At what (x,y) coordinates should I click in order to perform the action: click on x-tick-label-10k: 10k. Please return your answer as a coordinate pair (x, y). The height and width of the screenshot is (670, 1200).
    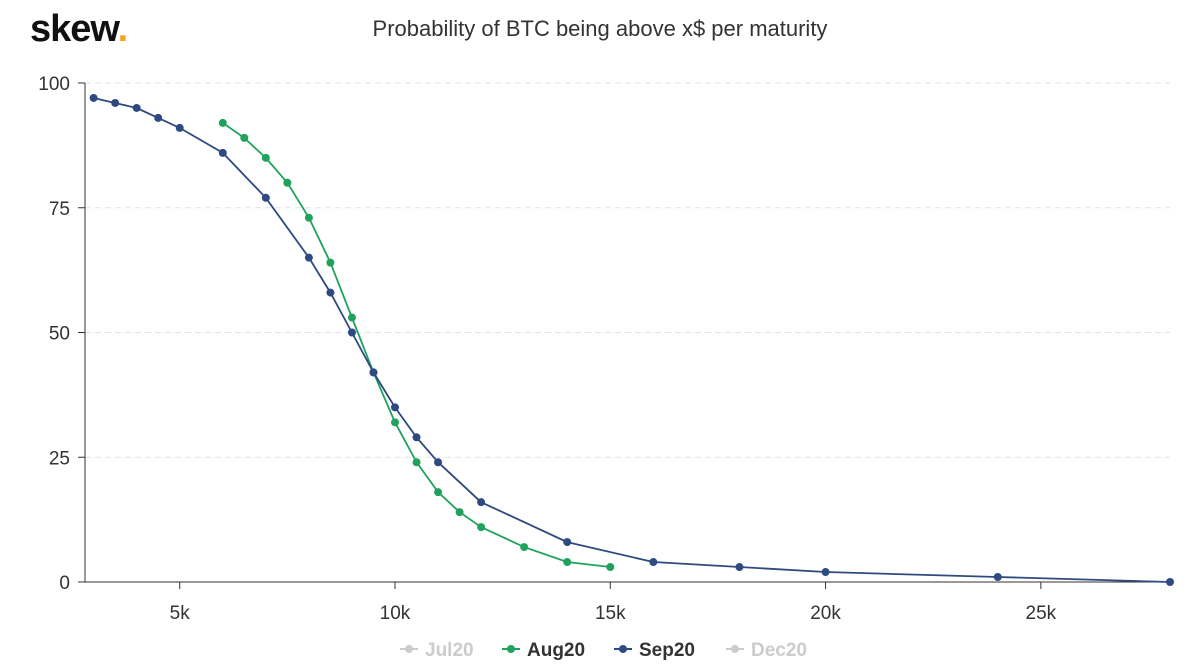
    Looking at the image, I should click on (395, 613).